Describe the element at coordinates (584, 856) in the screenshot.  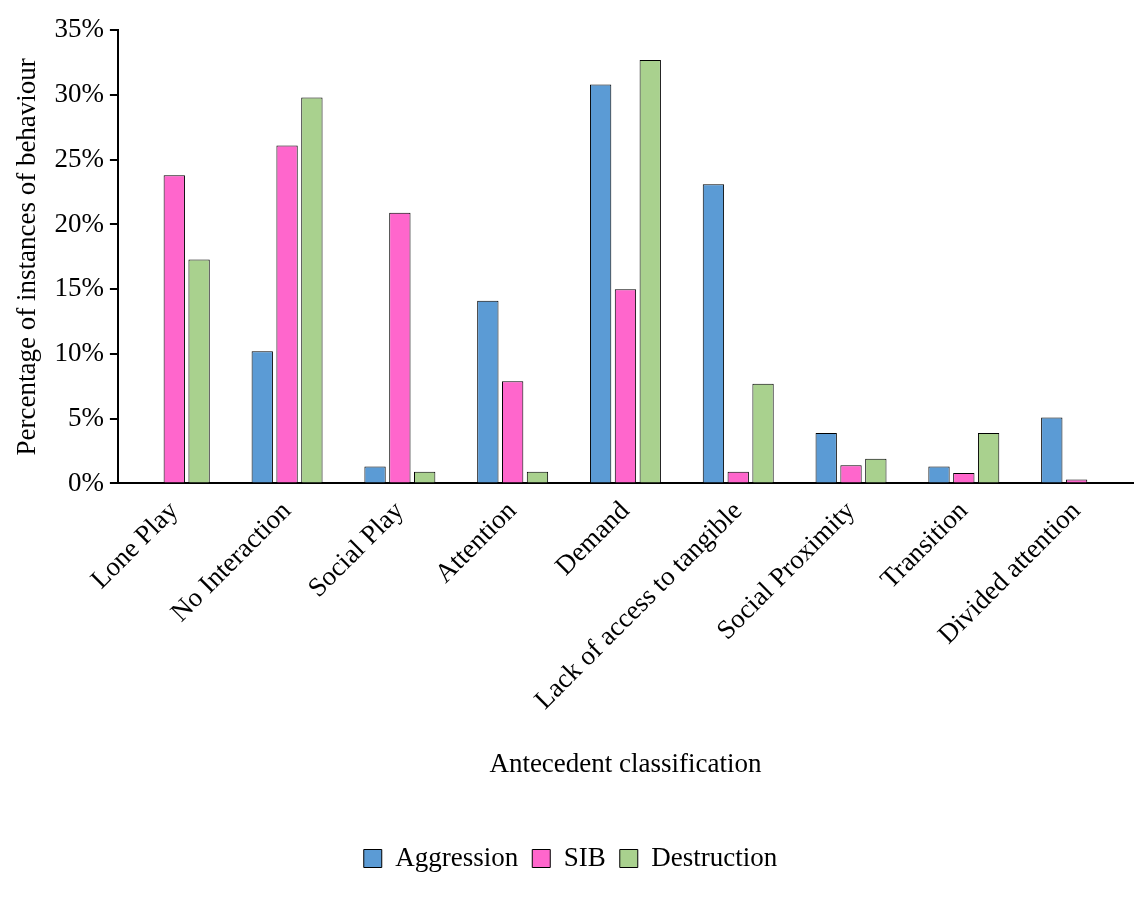
I see `legend-label: SIB` at that location.